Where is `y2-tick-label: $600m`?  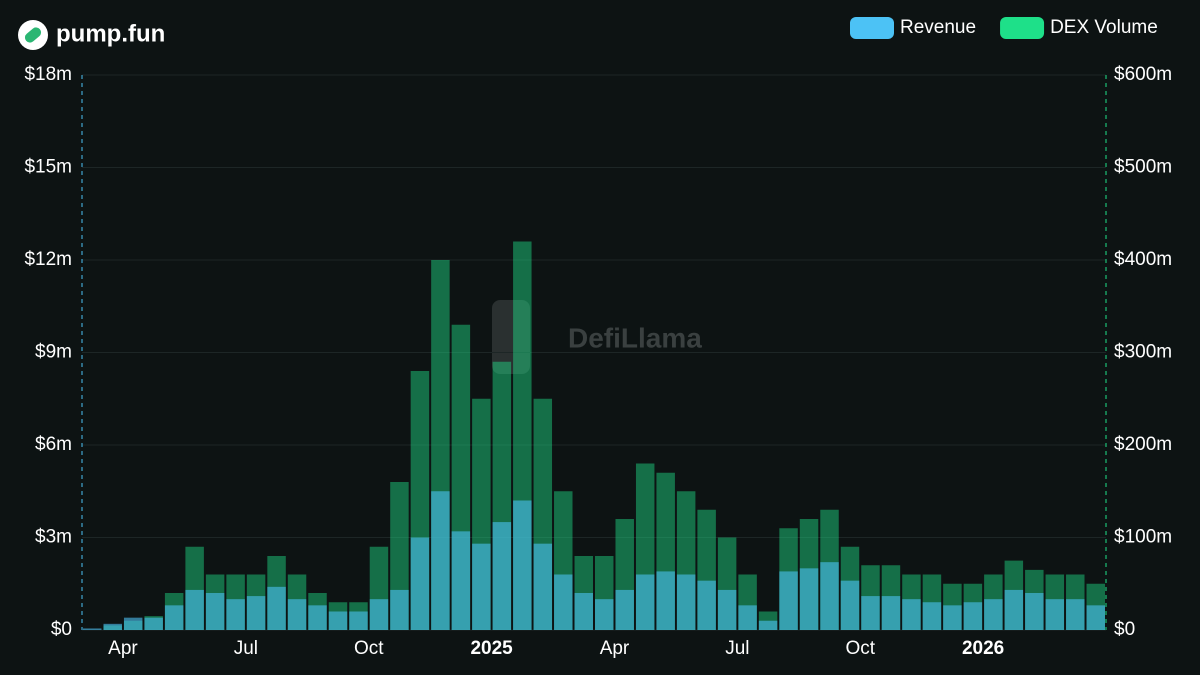
y2-tick-label: $600m is located at coordinates (1143, 74).